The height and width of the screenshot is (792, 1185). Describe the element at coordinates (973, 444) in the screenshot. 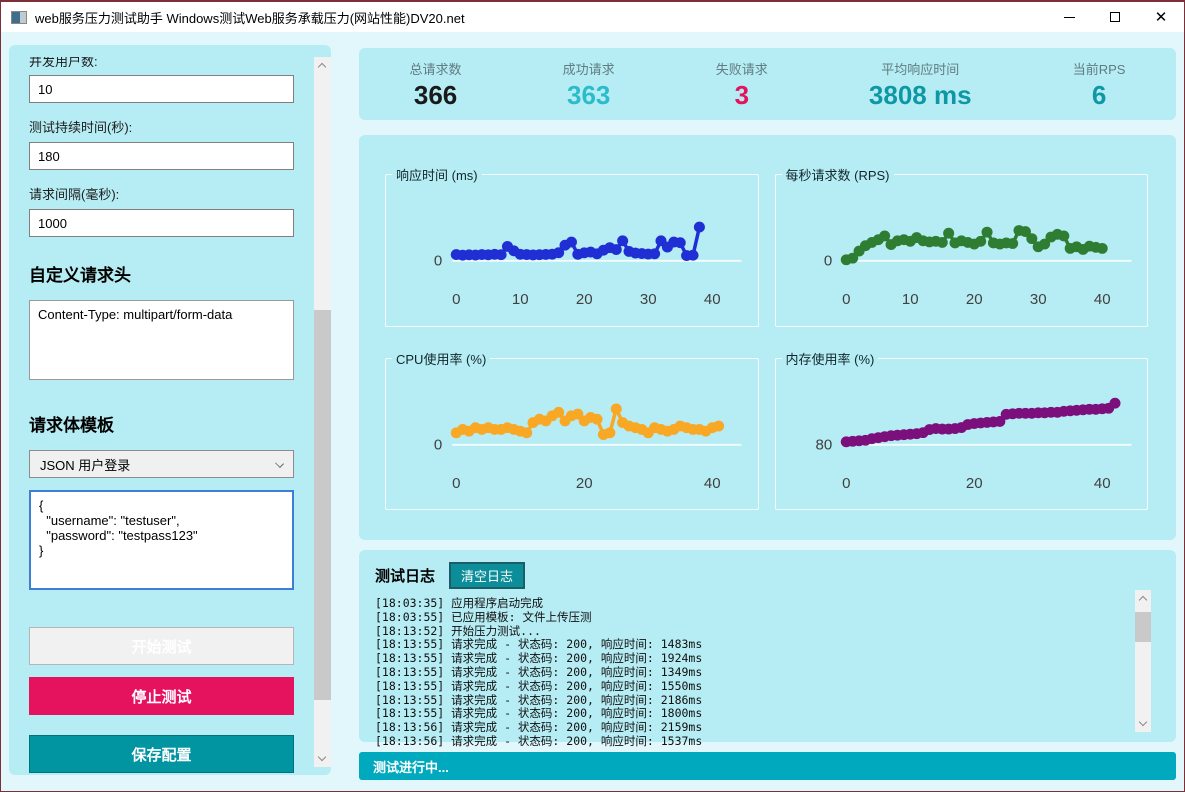

I see `memory-chart: 80 0 20 40` at that location.